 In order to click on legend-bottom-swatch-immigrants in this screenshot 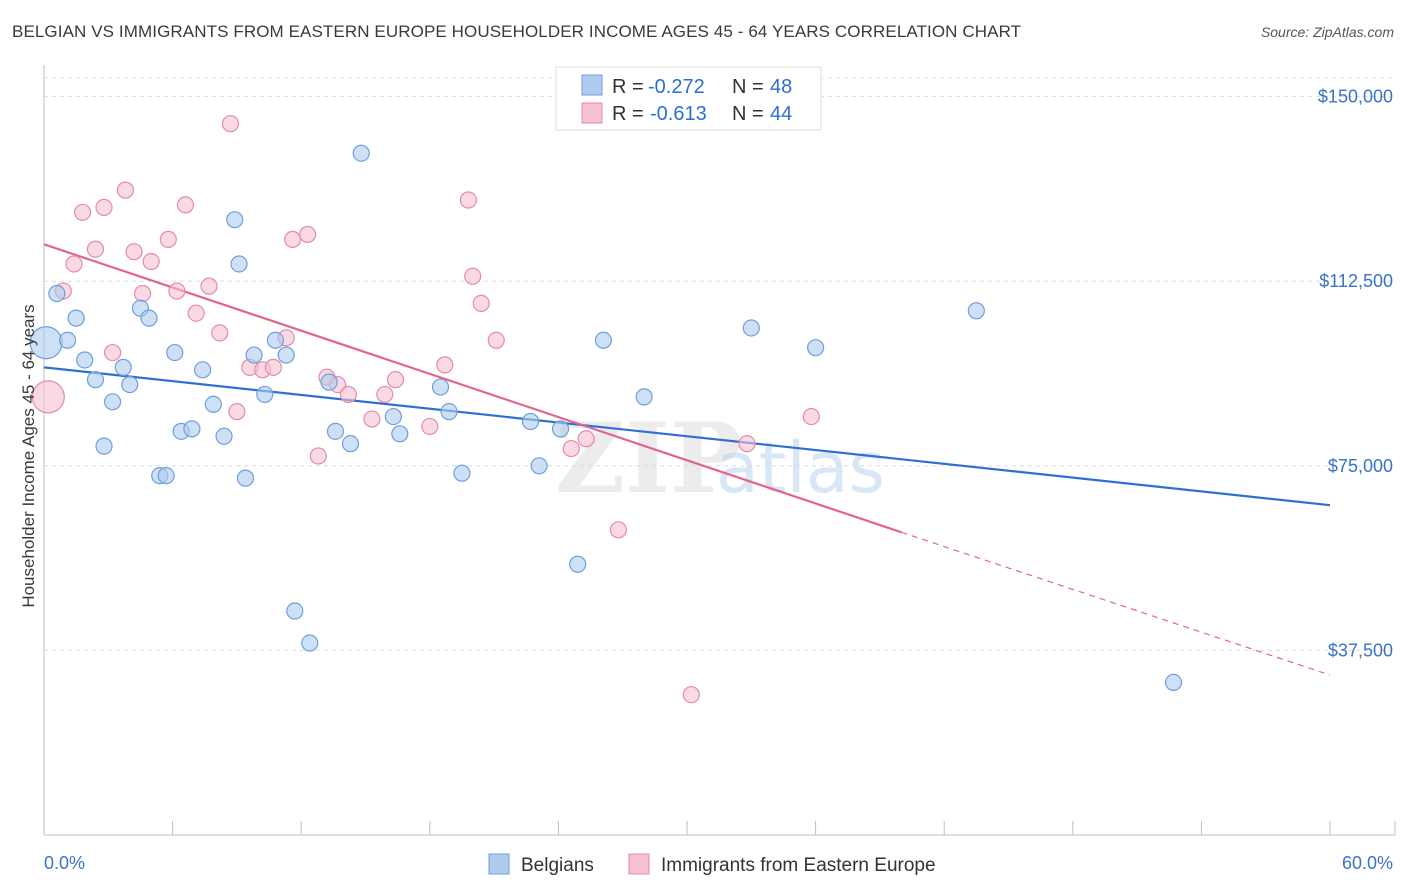, I will do `click(639, 864)`.